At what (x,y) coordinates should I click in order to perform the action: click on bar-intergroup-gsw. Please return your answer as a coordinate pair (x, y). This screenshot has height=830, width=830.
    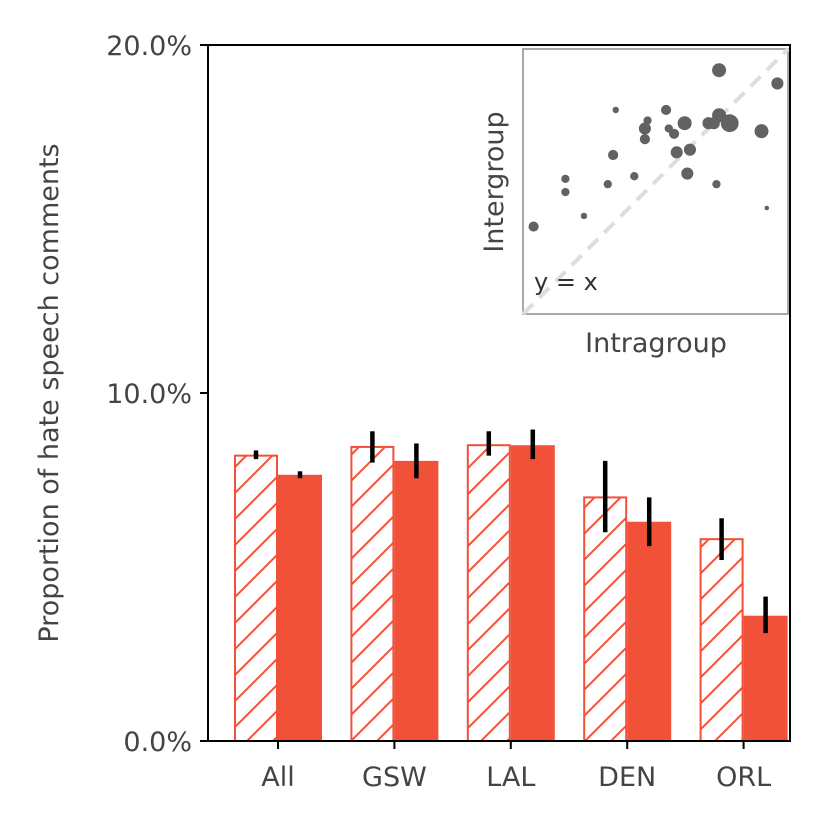
    Looking at the image, I should click on (416, 600).